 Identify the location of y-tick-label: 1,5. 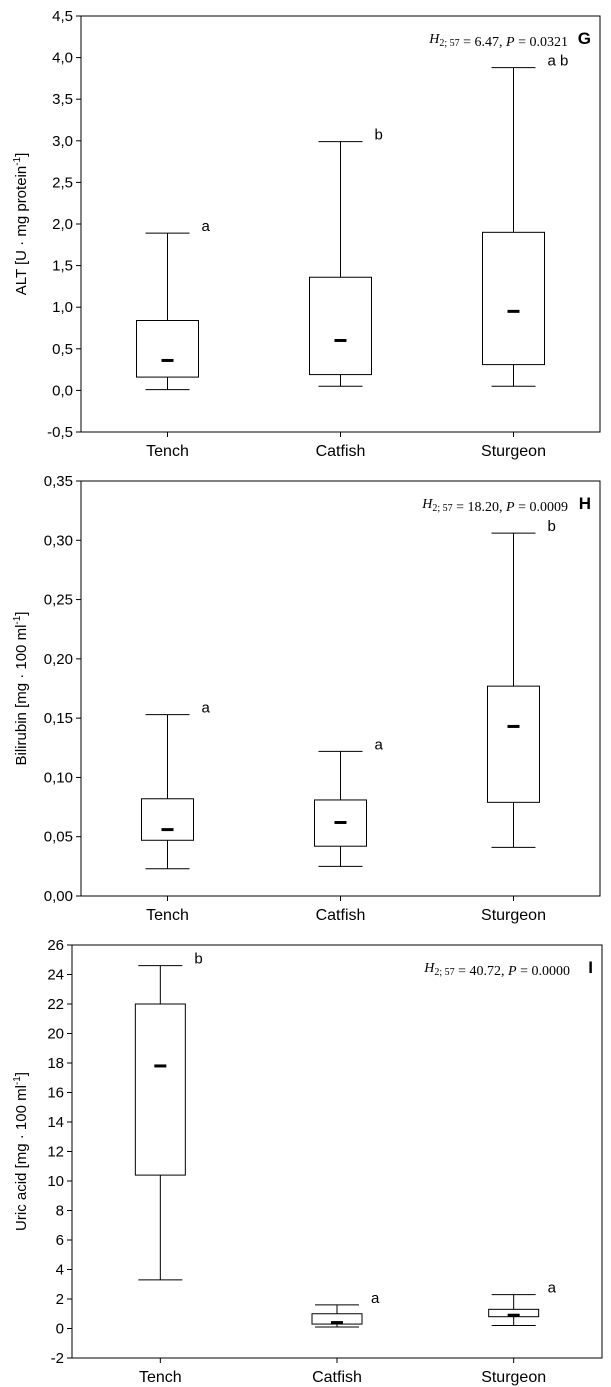
(62, 266).